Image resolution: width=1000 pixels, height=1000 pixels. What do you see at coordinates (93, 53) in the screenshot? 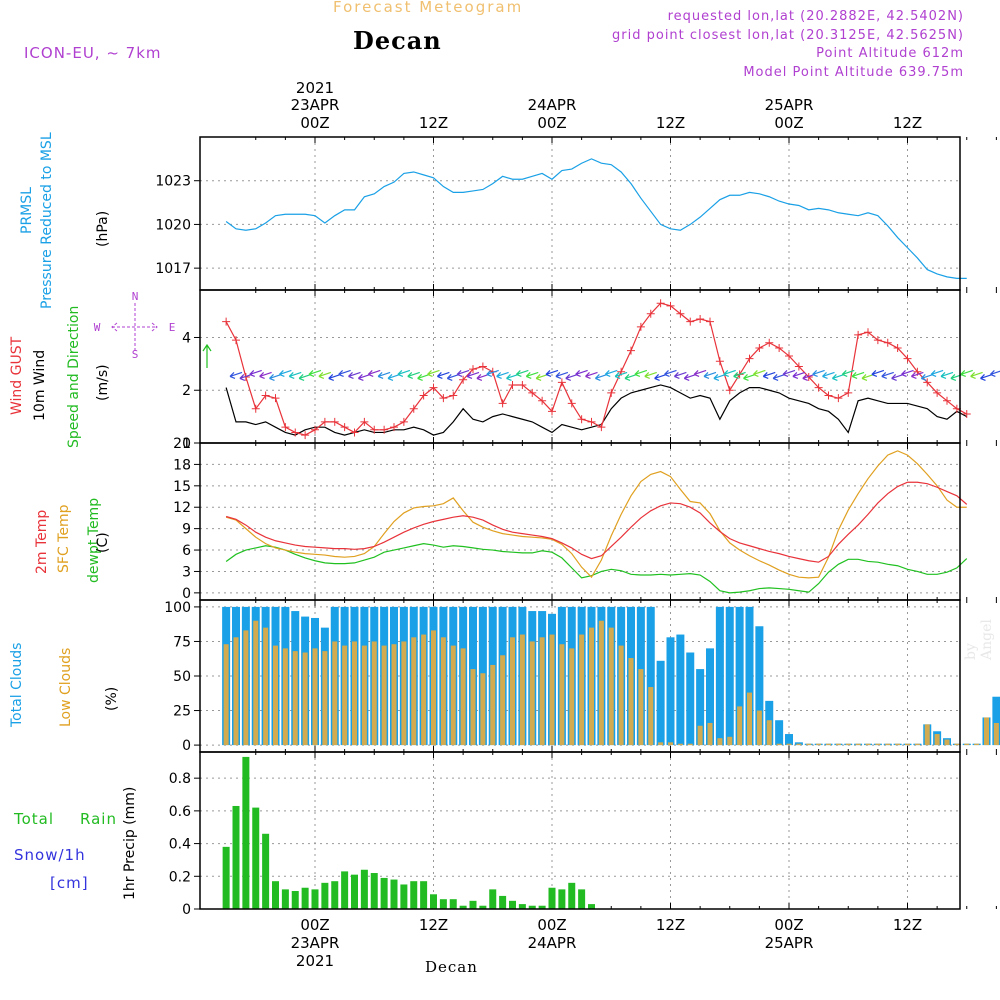
I see `model-name: ICON-EU, ~ 7km` at bounding box center [93, 53].